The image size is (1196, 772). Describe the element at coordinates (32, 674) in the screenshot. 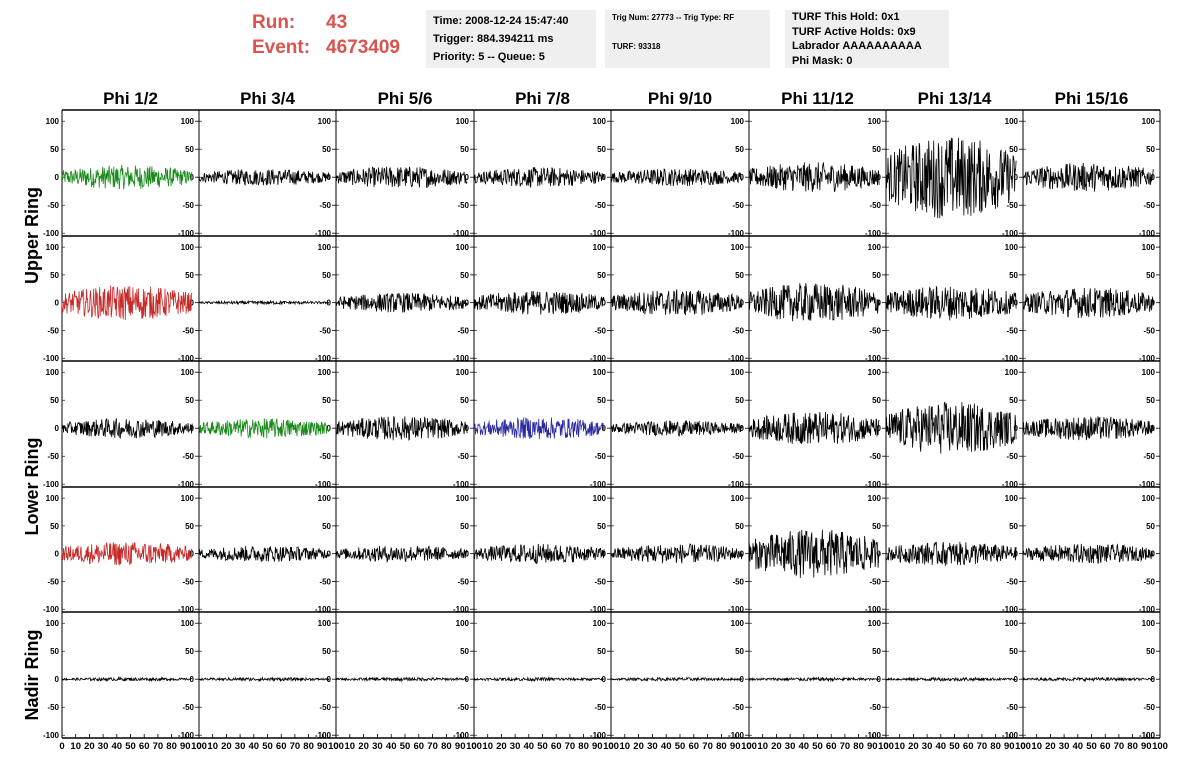

I see `ring-label: Nadir Ring` at that location.